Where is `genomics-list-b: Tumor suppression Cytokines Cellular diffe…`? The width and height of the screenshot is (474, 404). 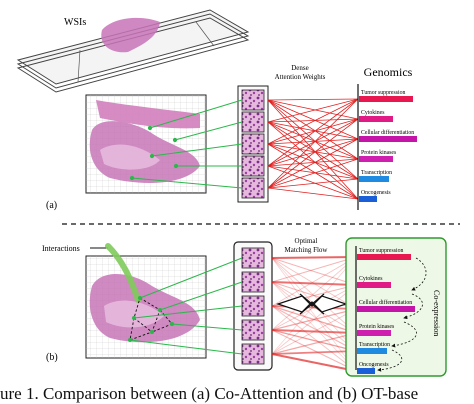 genomics-list-b: Tumor suppression Cytokines Cellular diffe… is located at coordinates (386, 311).